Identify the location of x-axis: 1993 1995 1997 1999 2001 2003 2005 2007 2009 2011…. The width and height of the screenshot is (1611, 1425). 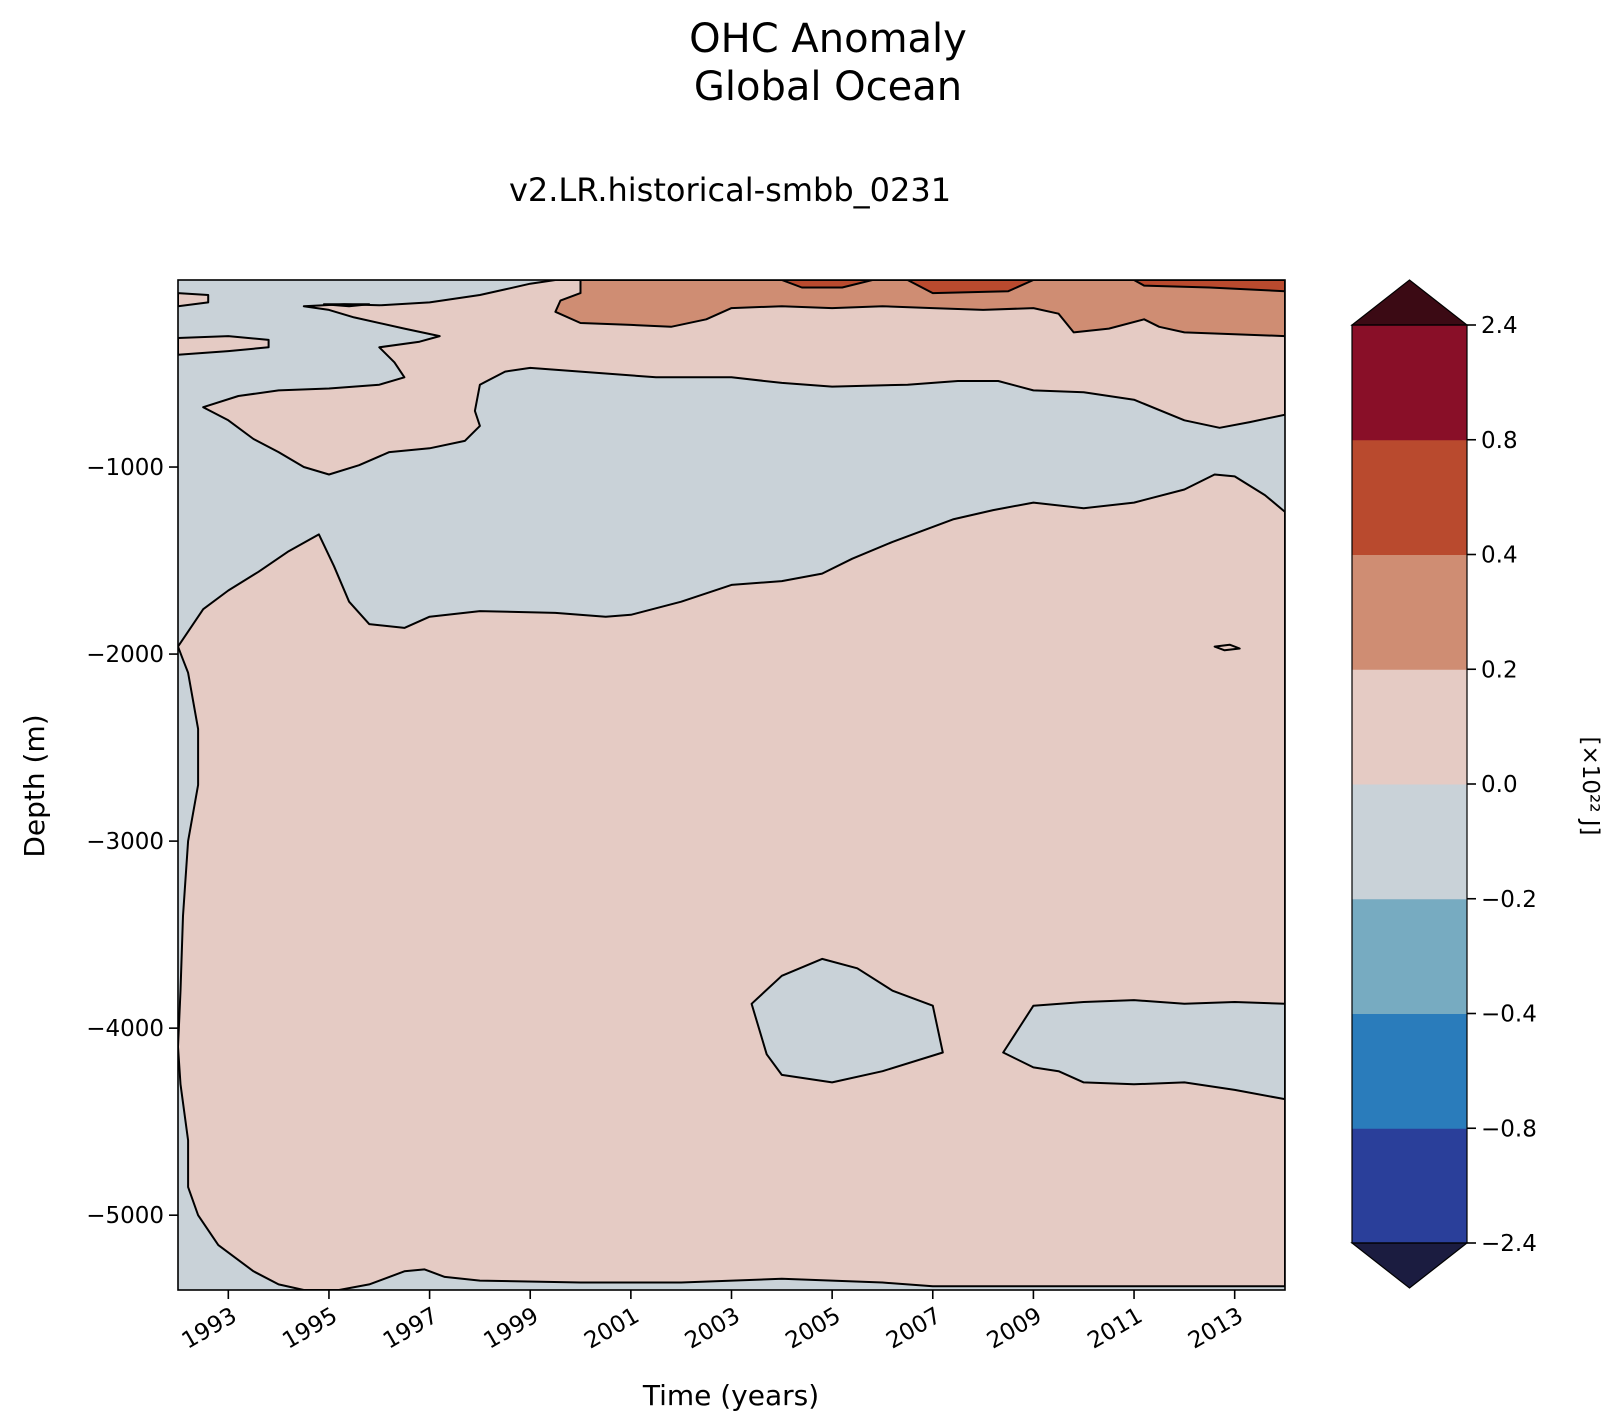
(713, 1322).